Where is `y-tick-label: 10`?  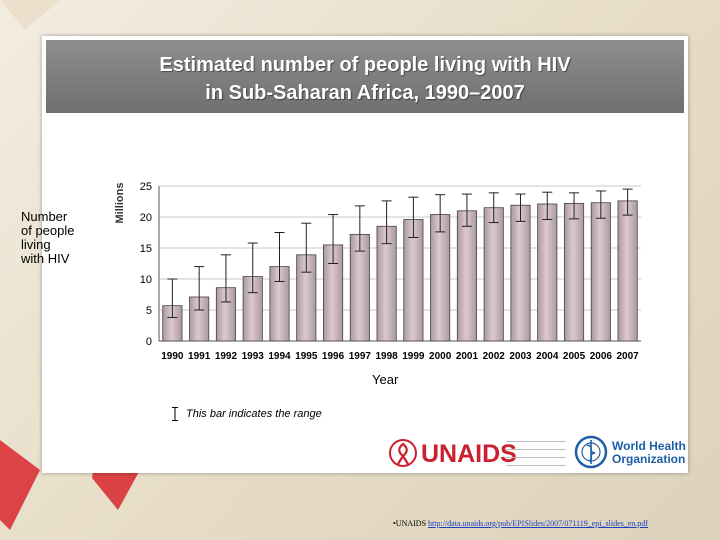
y-tick-label: 10 is located at coordinates (146, 280).